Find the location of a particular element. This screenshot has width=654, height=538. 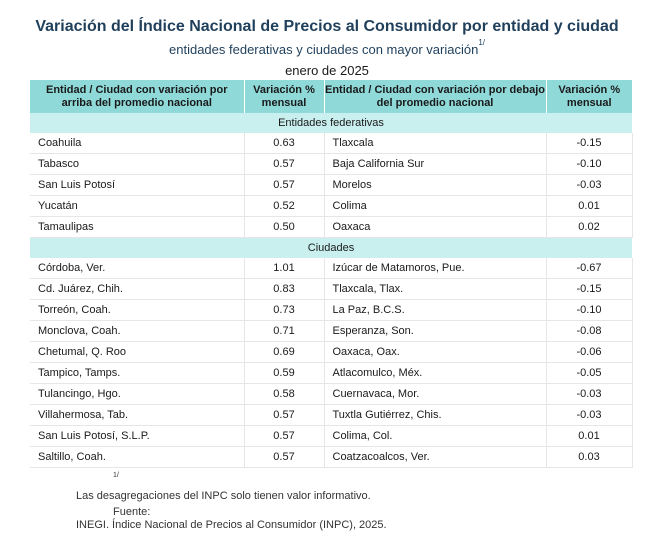

below-name-cell: Tlaxcala, Tlax. is located at coordinates (435, 289).